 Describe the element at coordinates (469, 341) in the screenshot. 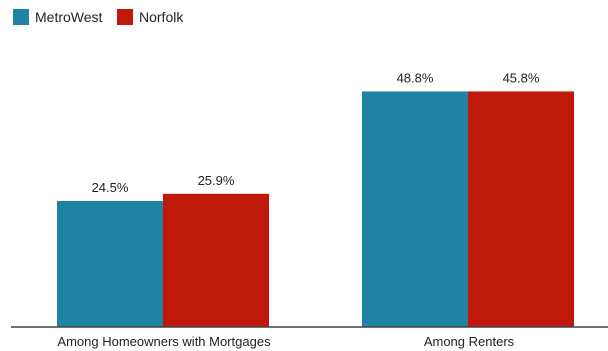

I see `category-label-renters: Among Renters` at that location.